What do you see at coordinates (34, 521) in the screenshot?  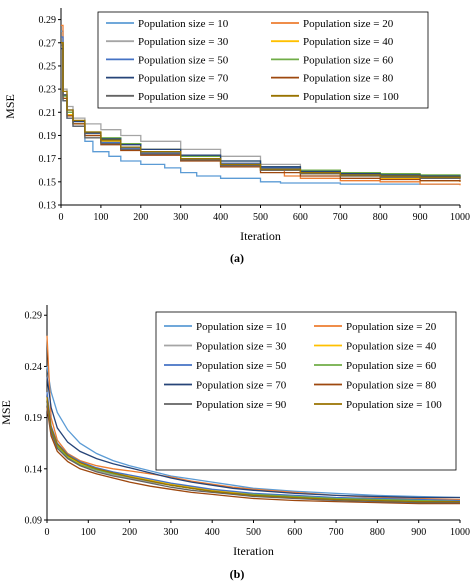 I see `y-tick-label: 0.09` at bounding box center [34, 521].